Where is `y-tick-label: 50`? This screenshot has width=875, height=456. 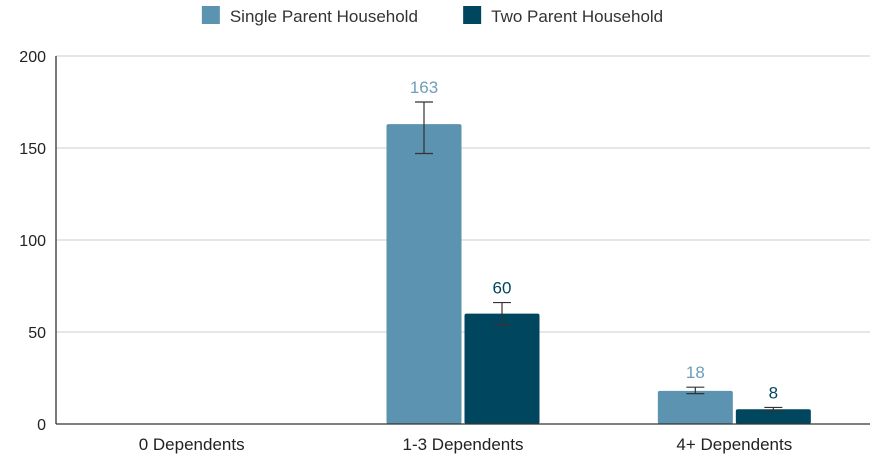
y-tick-label: 50 is located at coordinates (37, 333).